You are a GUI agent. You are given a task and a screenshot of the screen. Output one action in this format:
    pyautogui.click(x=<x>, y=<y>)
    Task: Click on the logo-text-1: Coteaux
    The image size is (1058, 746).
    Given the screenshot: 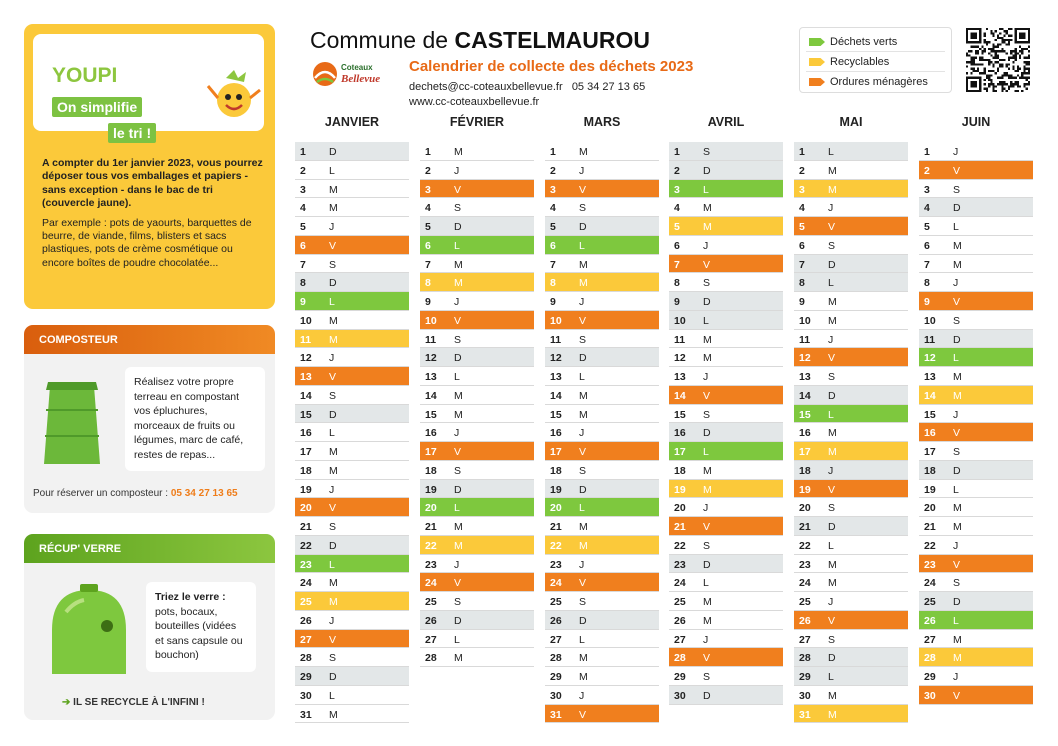 What is the action you would take?
    pyautogui.click(x=357, y=67)
    